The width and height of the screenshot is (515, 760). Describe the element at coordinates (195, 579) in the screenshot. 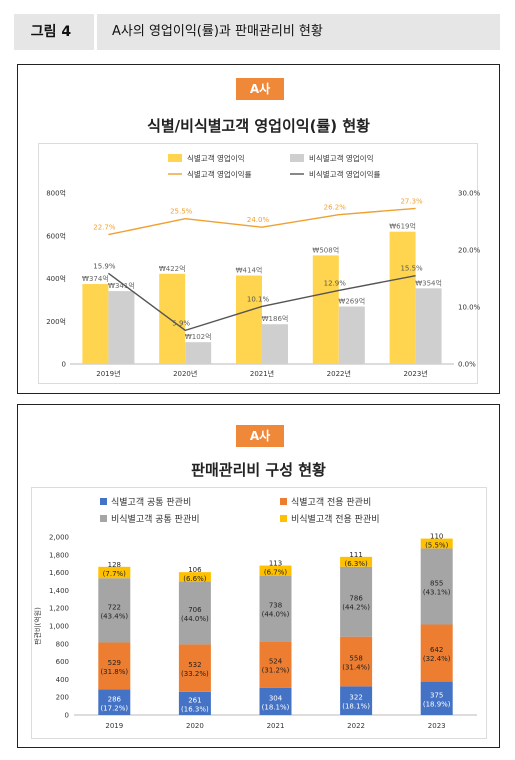

I see `segment-percent-label: (6.6%)` at that location.